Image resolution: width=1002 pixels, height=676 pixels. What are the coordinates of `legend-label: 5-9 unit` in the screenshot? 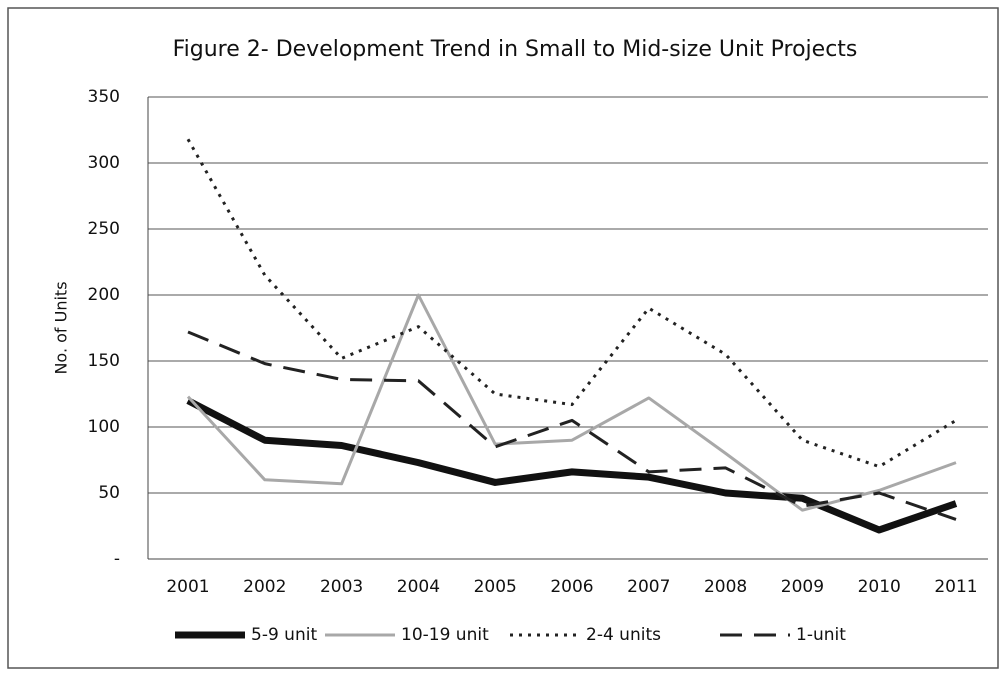 It's located at (284, 635).